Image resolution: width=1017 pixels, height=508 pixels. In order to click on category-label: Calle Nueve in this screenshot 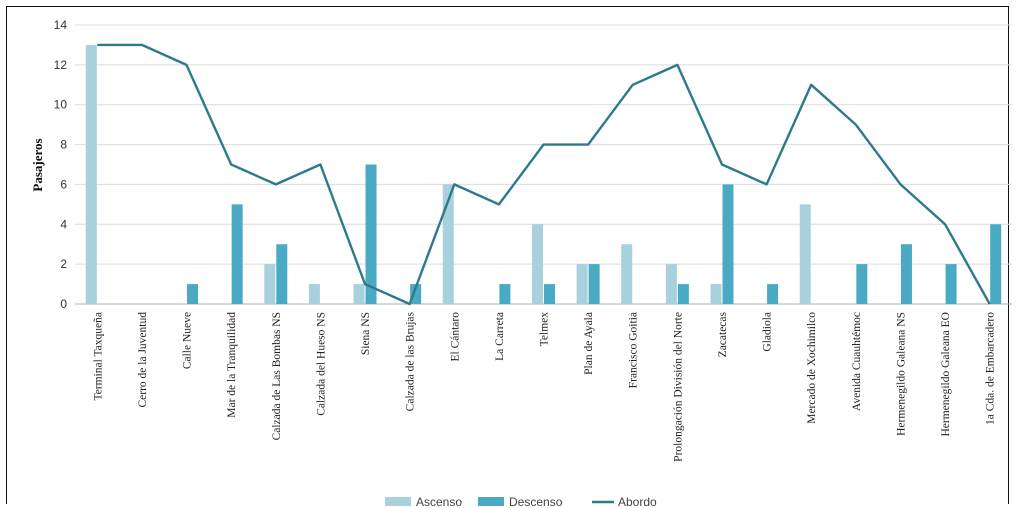, I will do `click(188, 340)`.